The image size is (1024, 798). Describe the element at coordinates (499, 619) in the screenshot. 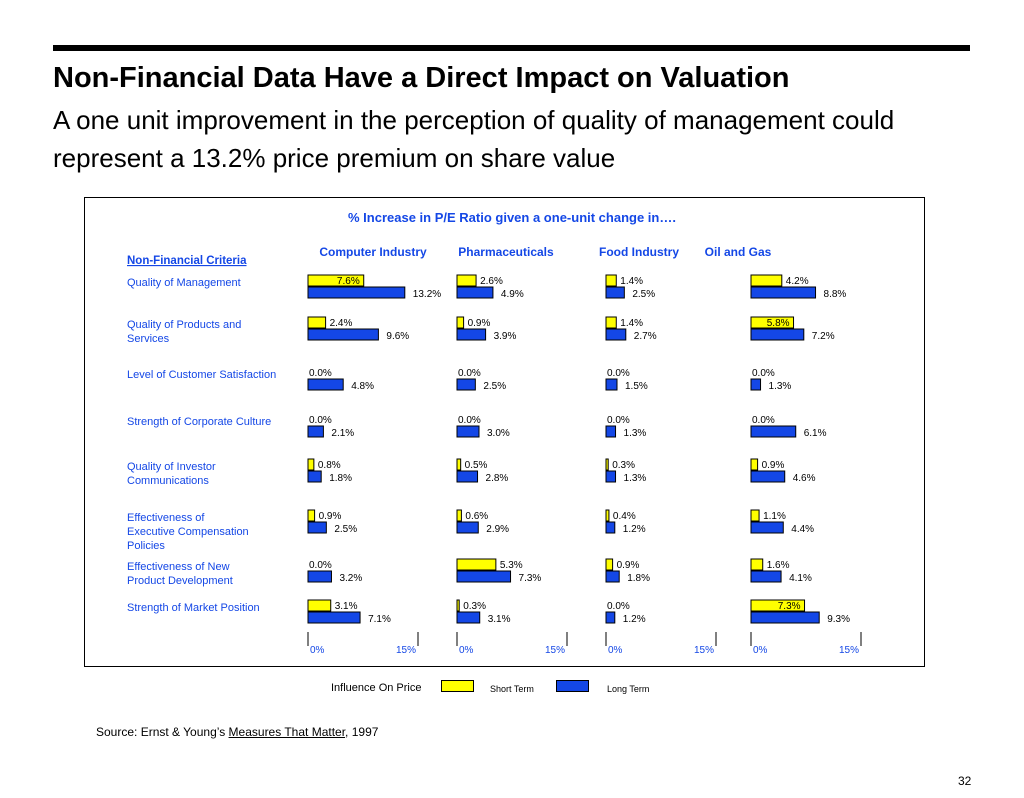

I see `long-term-value-label: 3.1%` at that location.